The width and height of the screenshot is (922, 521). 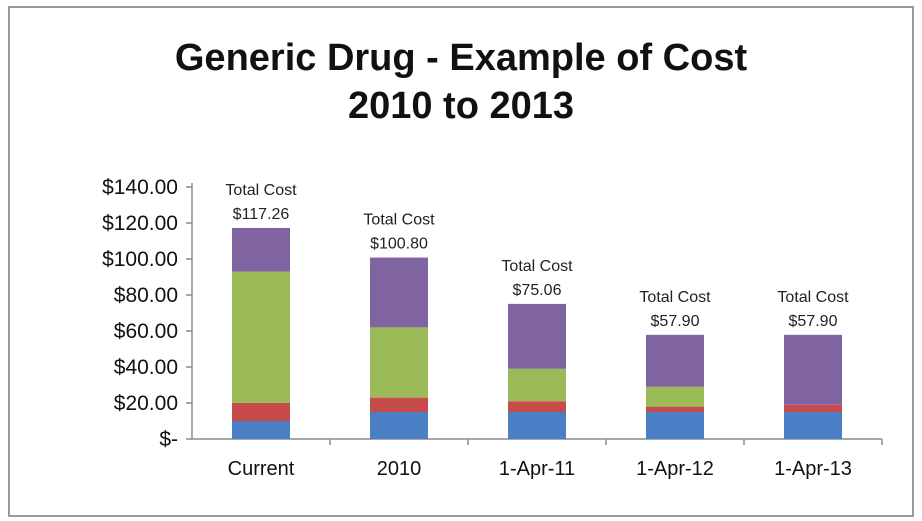 I want to click on data-label-value: $100.80, so click(x=399, y=244).